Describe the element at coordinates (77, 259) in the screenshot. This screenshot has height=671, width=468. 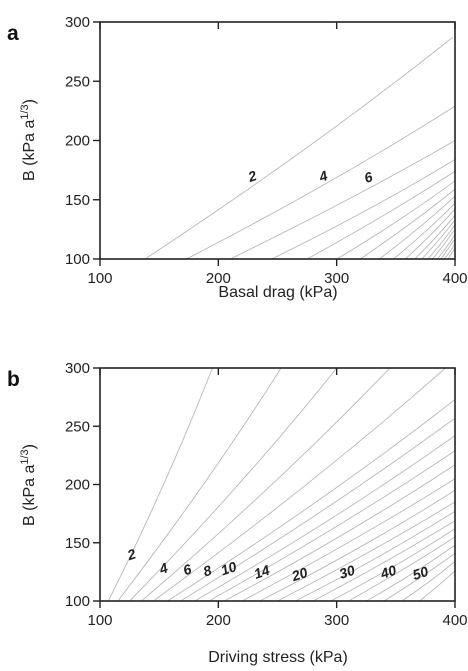
I see `panel-a-y-tick-label: 100` at that location.